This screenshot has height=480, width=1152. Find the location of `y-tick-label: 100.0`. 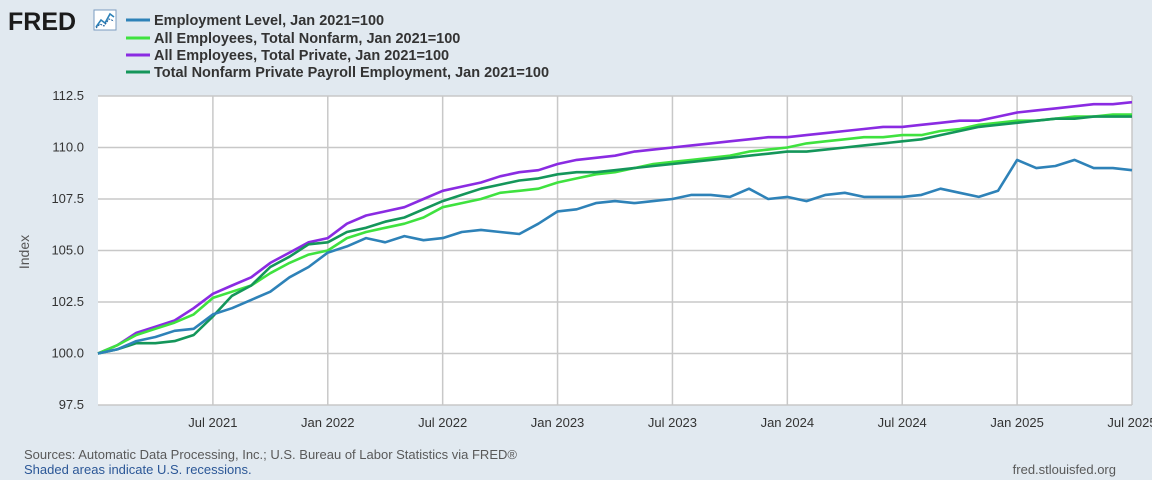

y-tick-label: 100.0 is located at coordinates (67, 353).